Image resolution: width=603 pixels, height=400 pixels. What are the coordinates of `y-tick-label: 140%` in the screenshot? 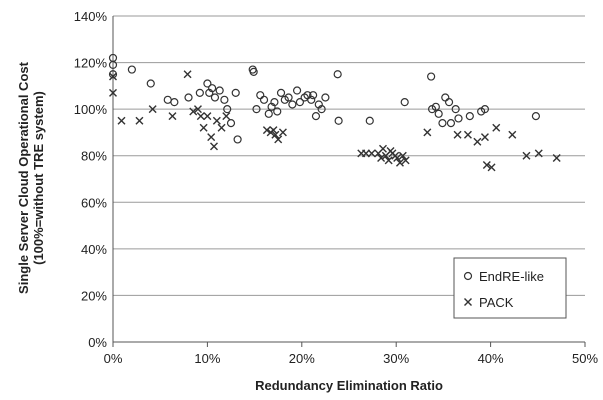 It's located at (91, 16).